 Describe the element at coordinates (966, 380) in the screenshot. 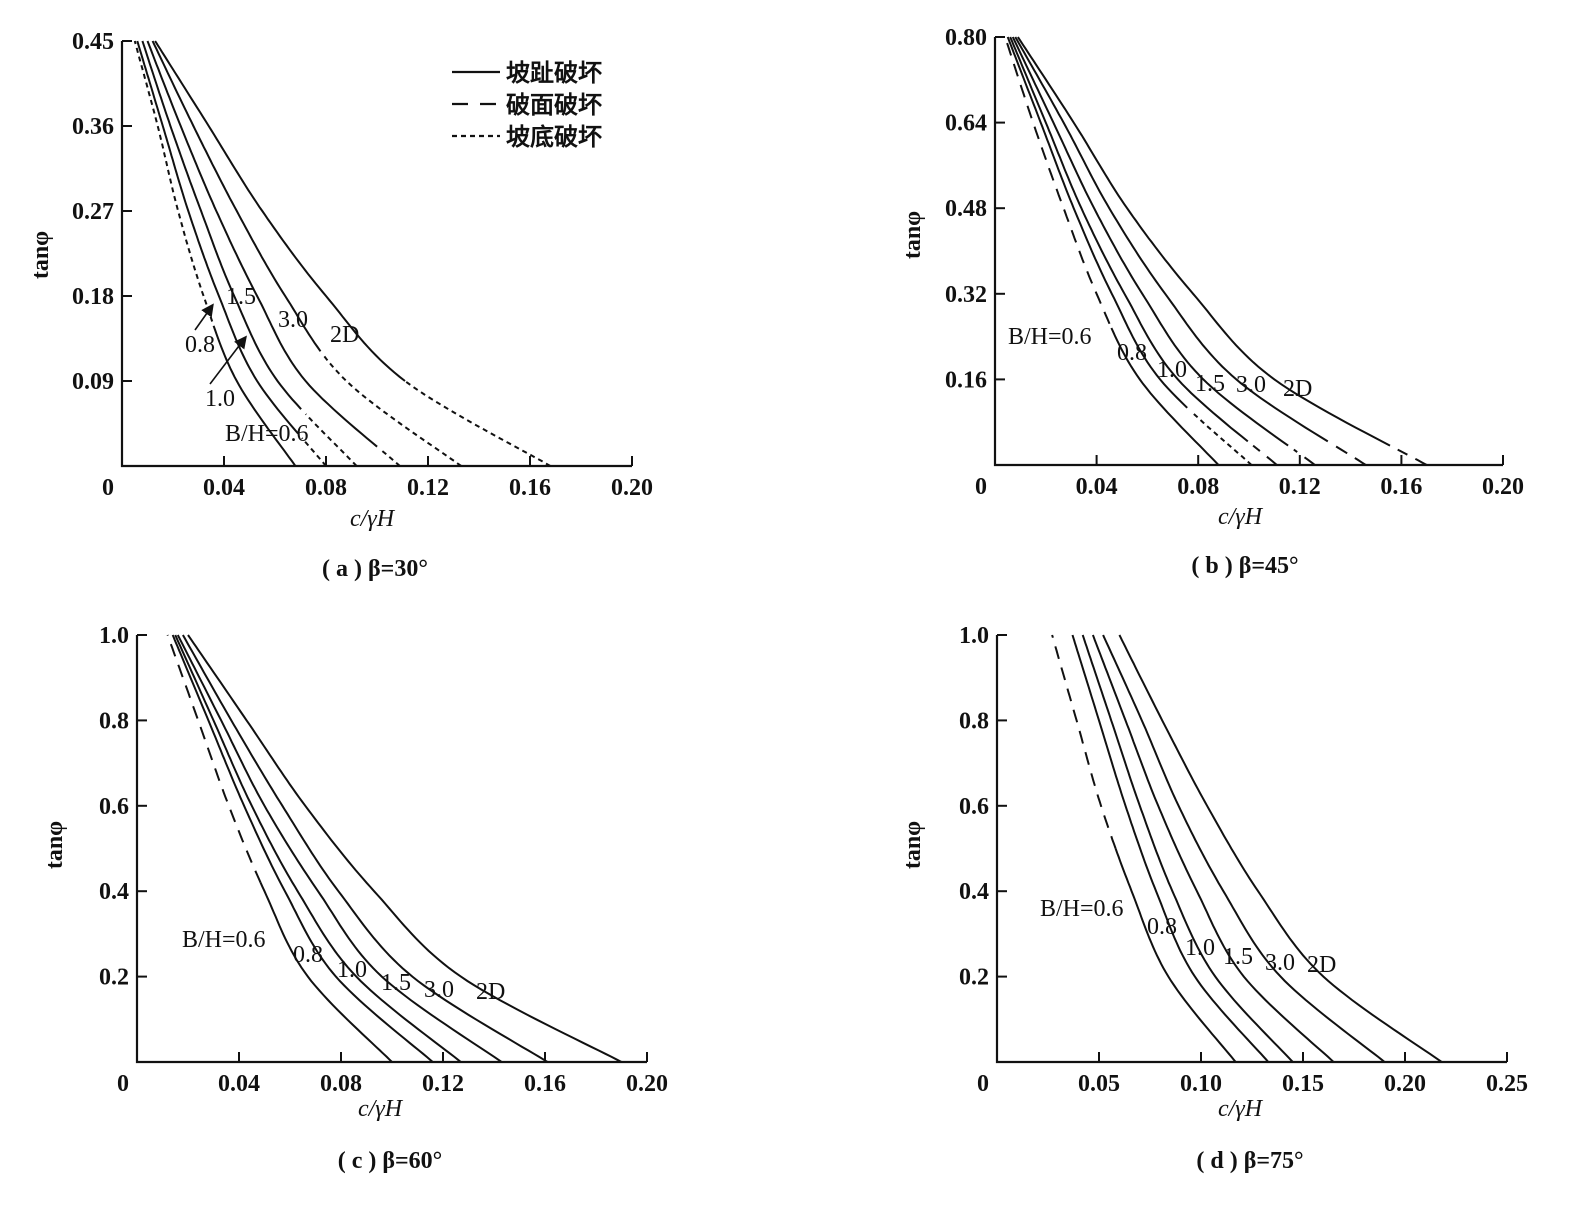

I see `y-tick-label: 0.16` at that location.